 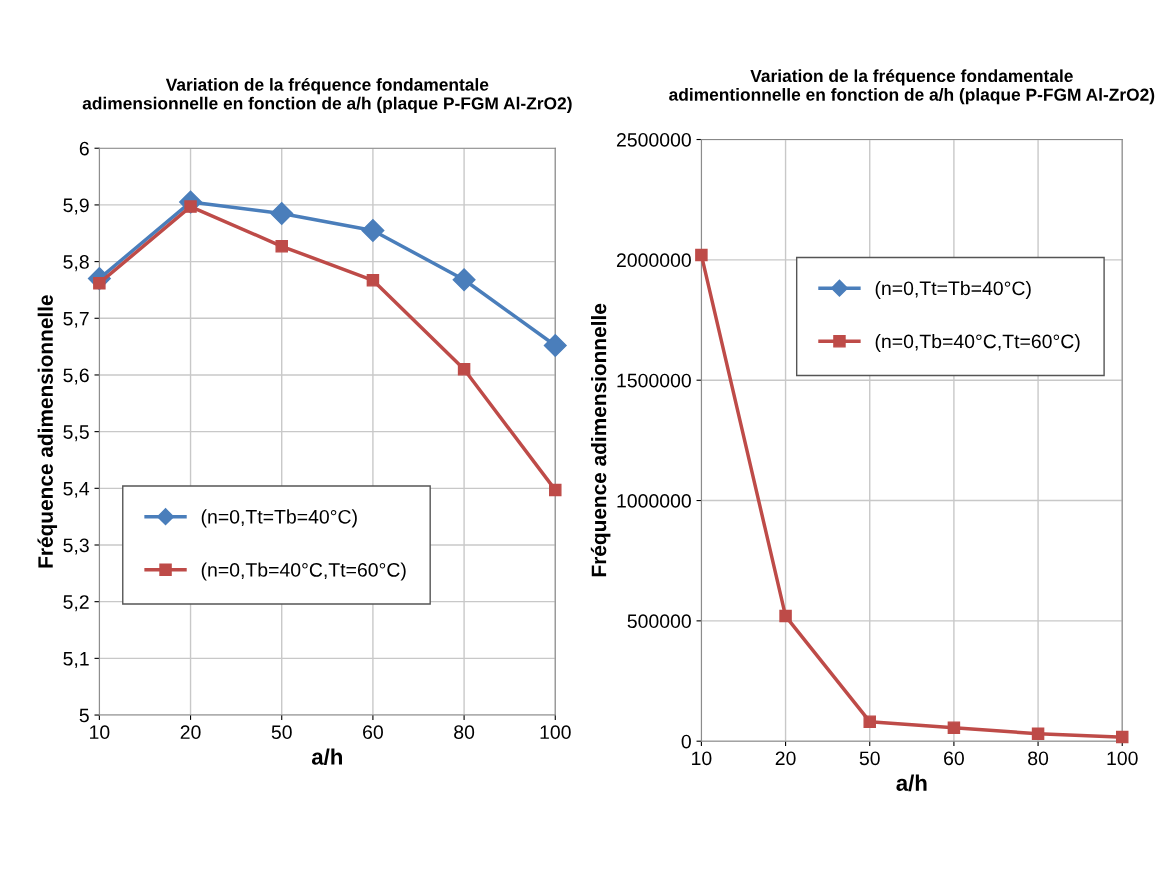 I want to click on y-tick-label: 5,3, so click(x=76, y=546).